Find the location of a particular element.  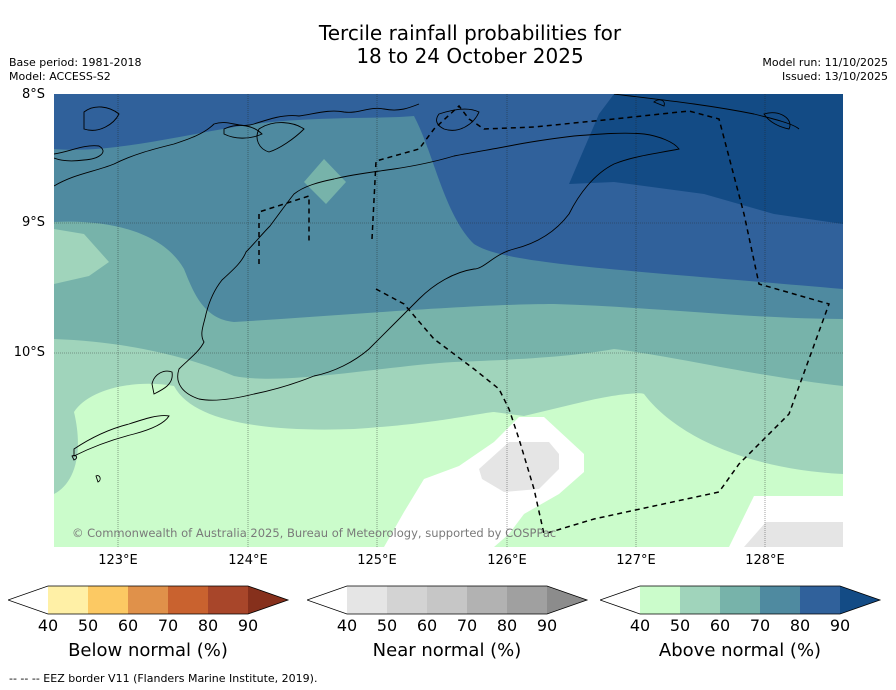

above-tick-80: 80 is located at coordinates (800, 625).